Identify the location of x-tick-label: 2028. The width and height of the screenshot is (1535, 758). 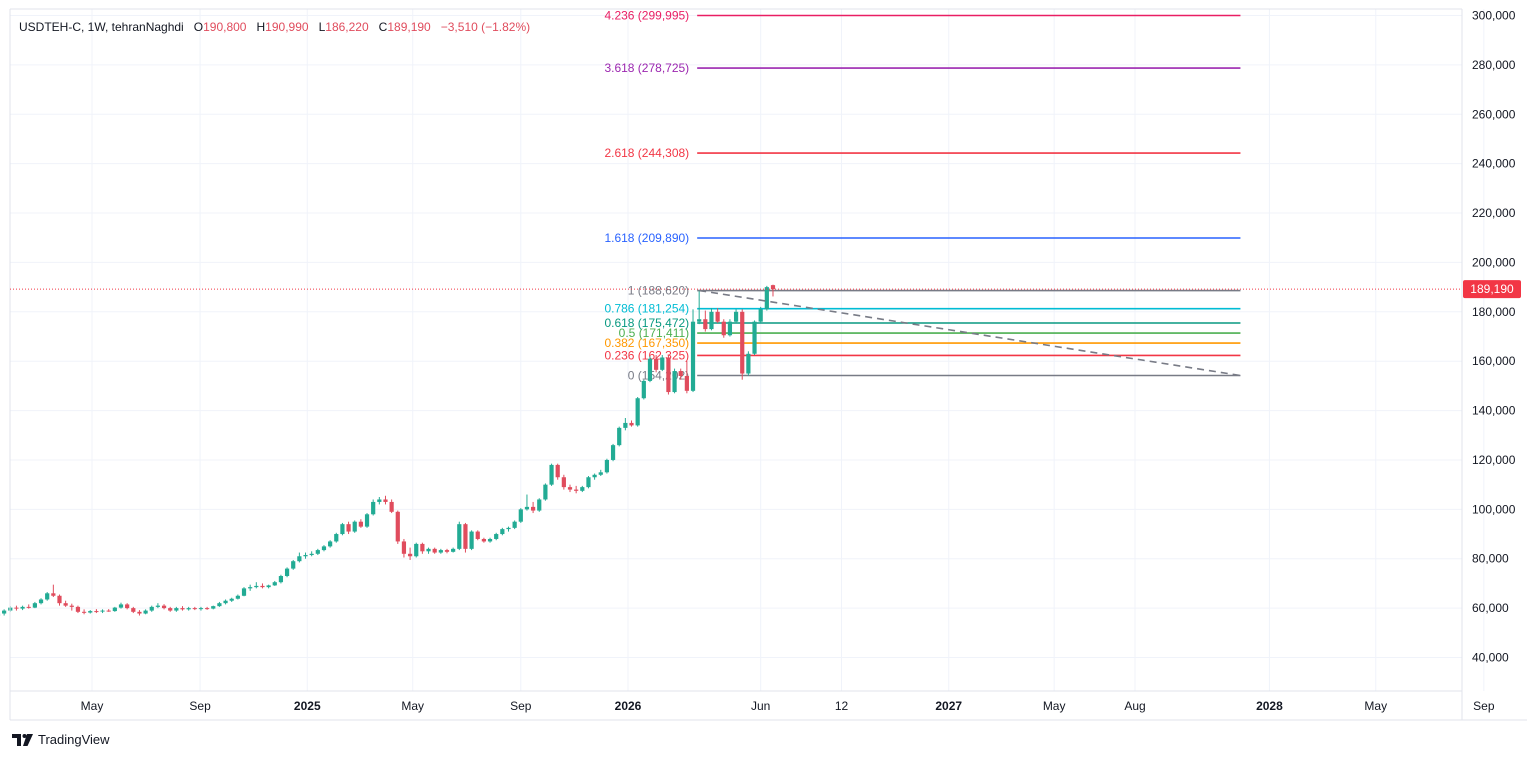
(1269, 706).